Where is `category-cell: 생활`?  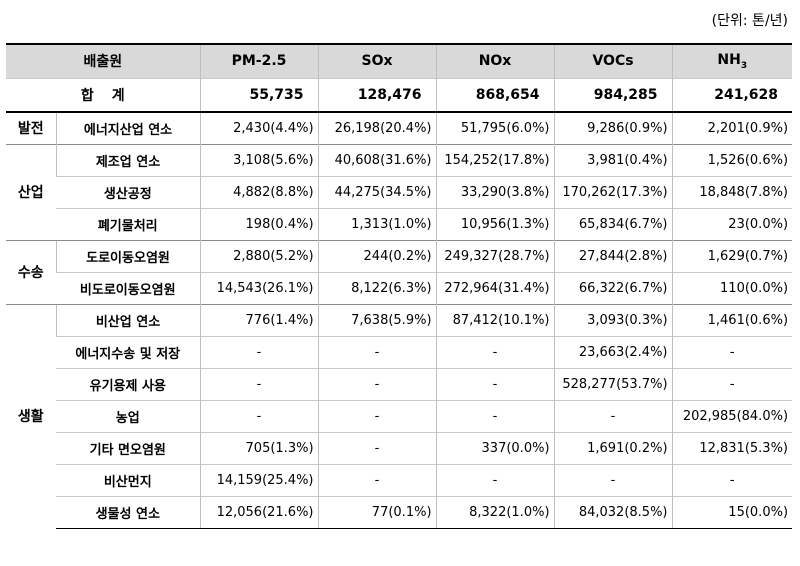
category-cell: 생활 is located at coordinates (31, 415).